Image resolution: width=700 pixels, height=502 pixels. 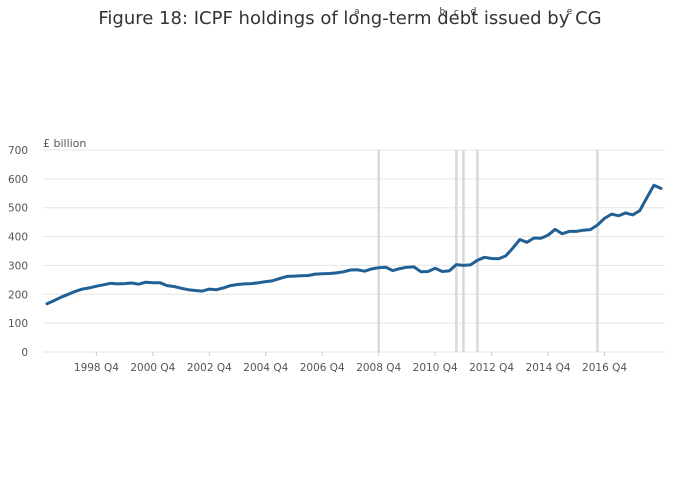 What do you see at coordinates (209, 368) in the screenshot?
I see `x-tick-label: 2002 Q4` at bounding box center [209, 368].